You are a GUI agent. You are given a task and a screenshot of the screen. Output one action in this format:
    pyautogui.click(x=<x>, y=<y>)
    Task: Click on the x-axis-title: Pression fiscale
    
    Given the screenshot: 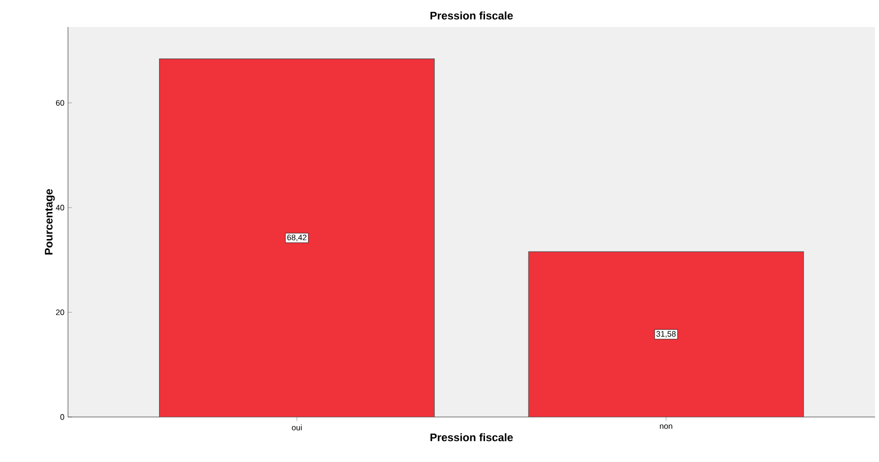 What is the action you would take?
    pyautogui.click(x=471, y=437)
    